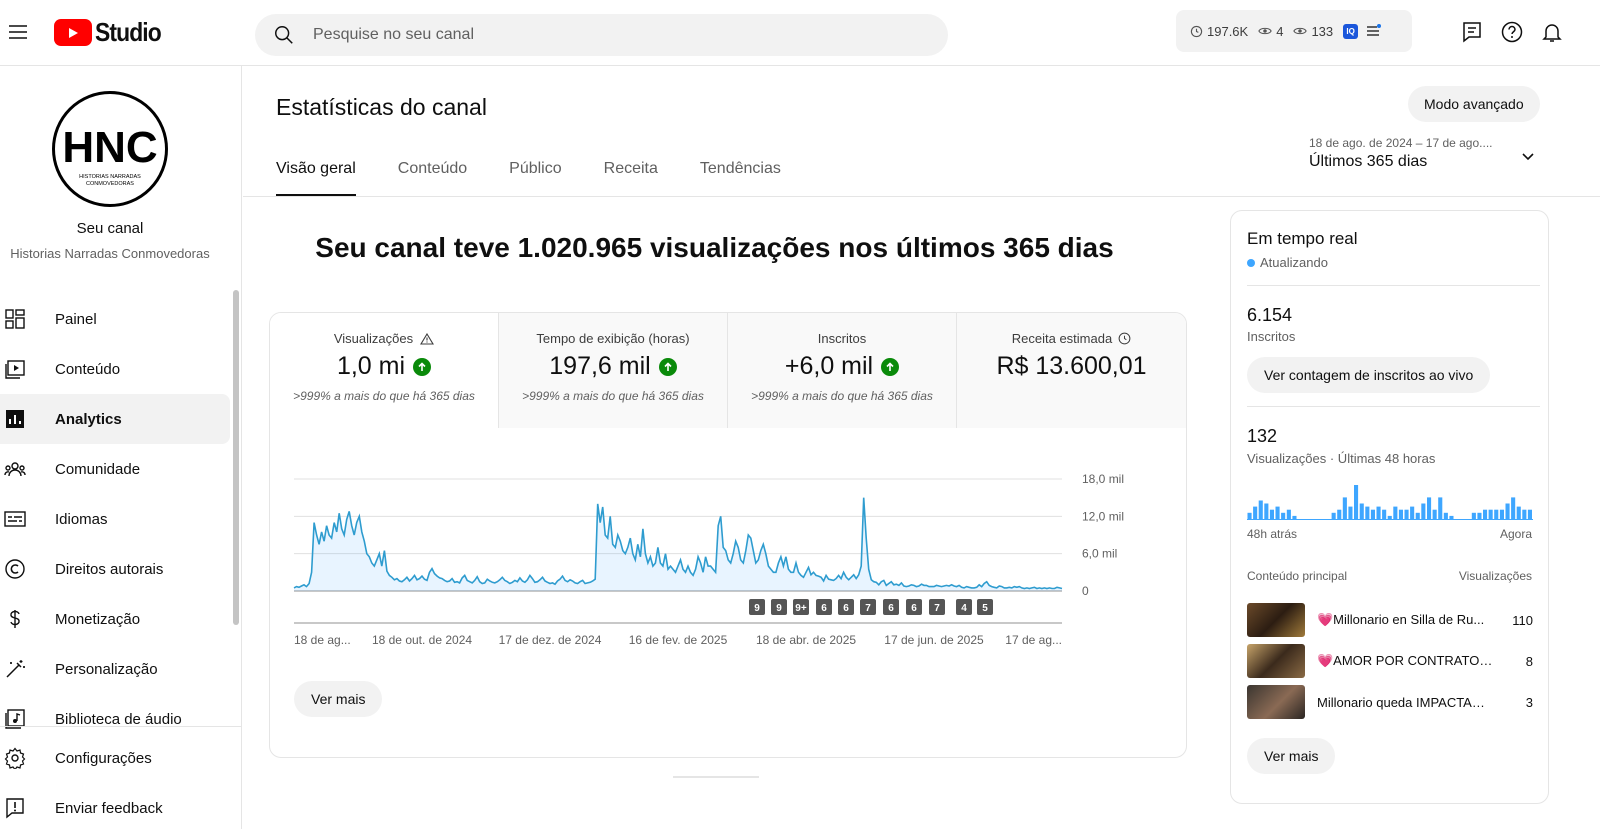 Image resolution: width=1600 pixels, height=833 pixels. What do you see at coordinates (1103, 479) in the screenshot?
I see `y-tick-label: 18,0 mil` at bounding box center [1103, 479].